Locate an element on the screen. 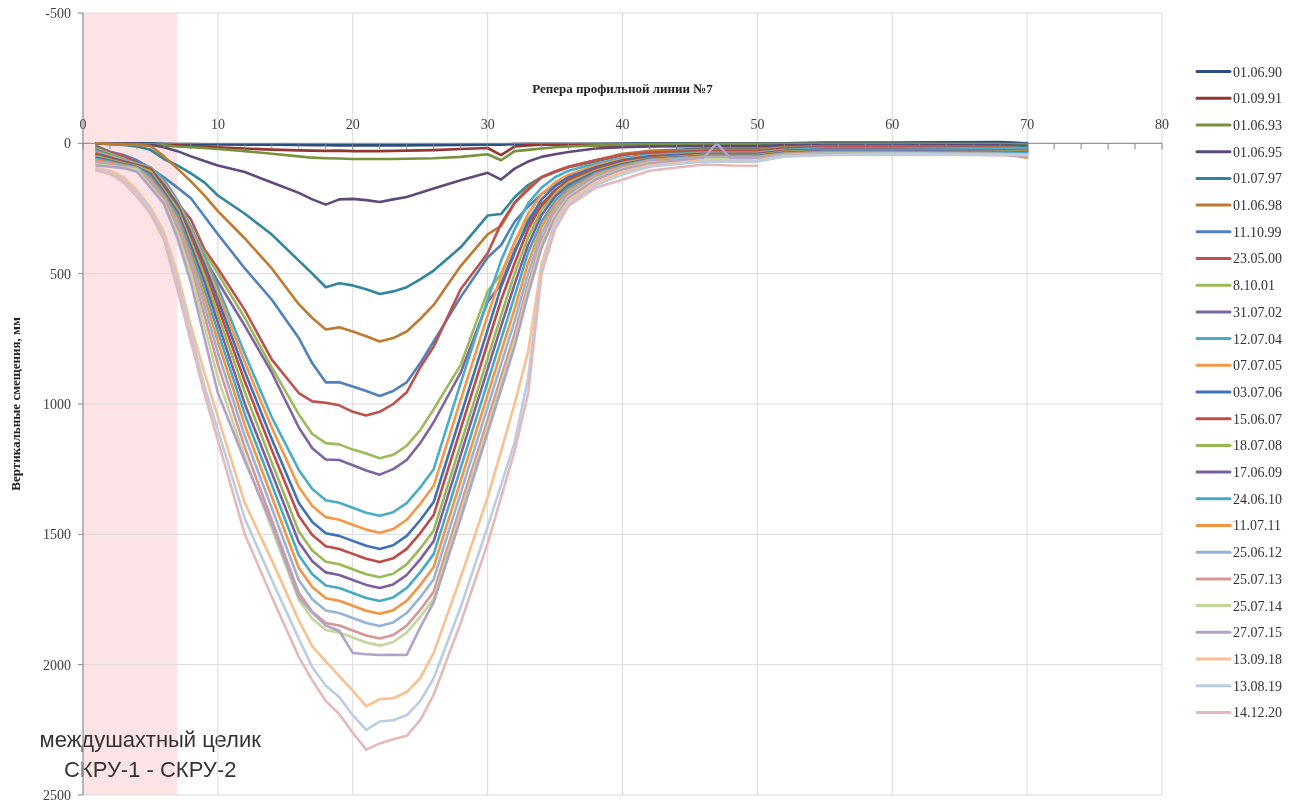 The height and width of the screenshot is (805, 1305). legend-label: 24.06.10 is located at coordinates (1257, 499).